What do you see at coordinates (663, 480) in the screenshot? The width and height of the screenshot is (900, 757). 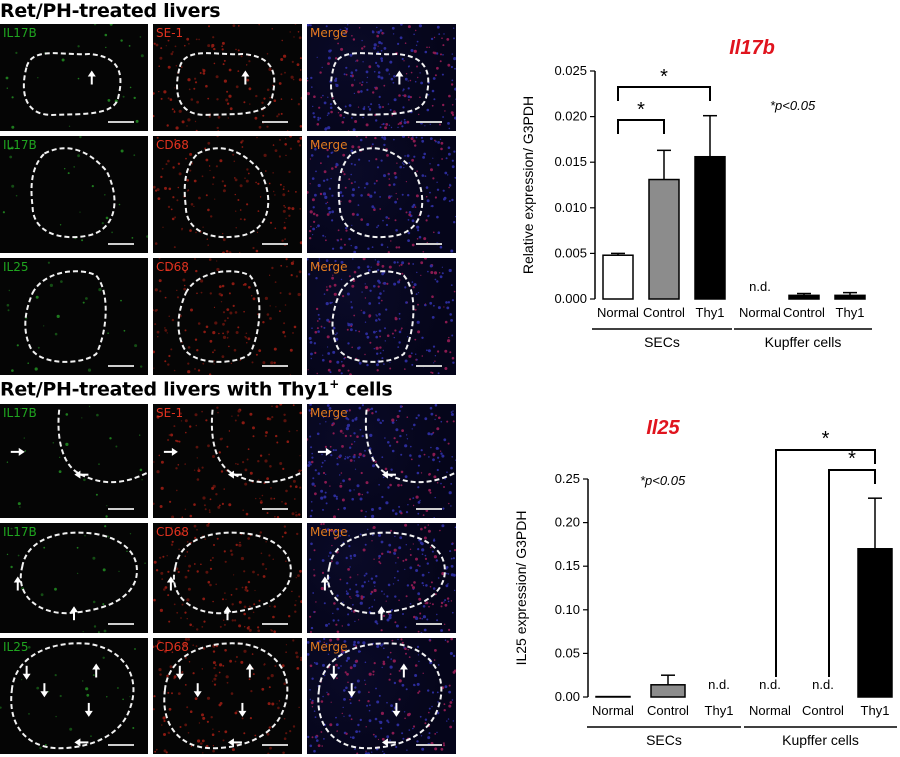 I see `significance-note: *p<0.05` at bounding box center [663, 480].